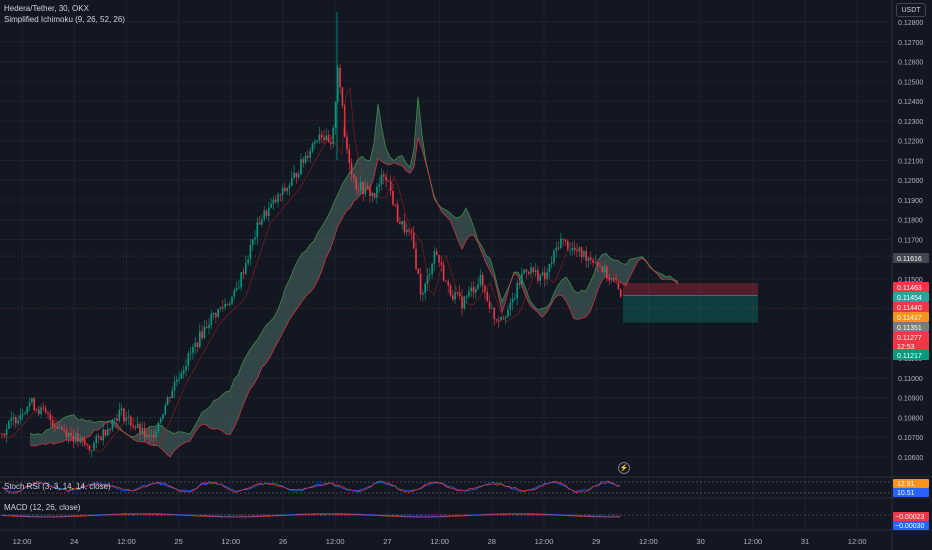  What do you see at coordinates (910, 458) in the screenshot?
I see `price-tick-label: 0.10600` at bounding box center [910, 458].